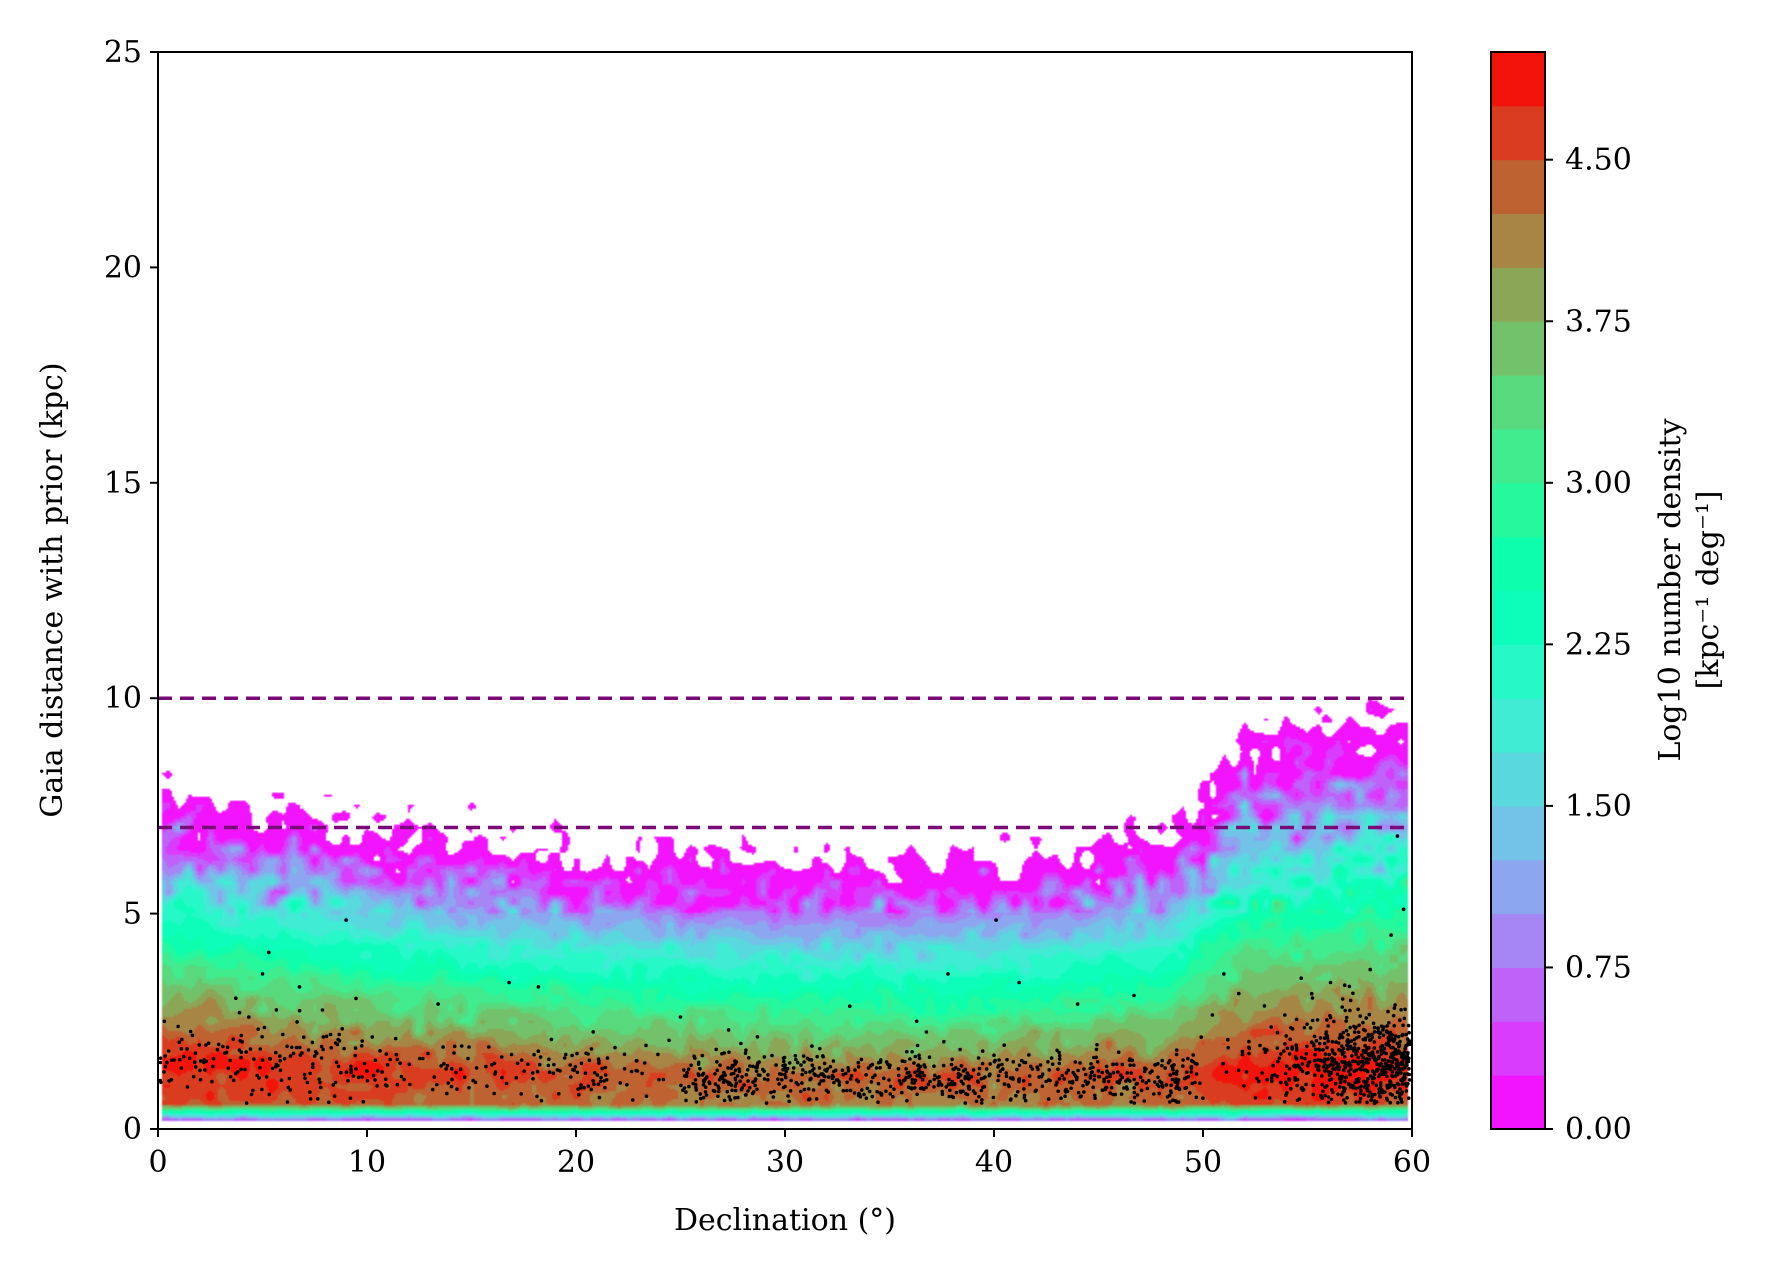  I want to click on colorbar-tick-label: 0.00, so click(1598, 1129).